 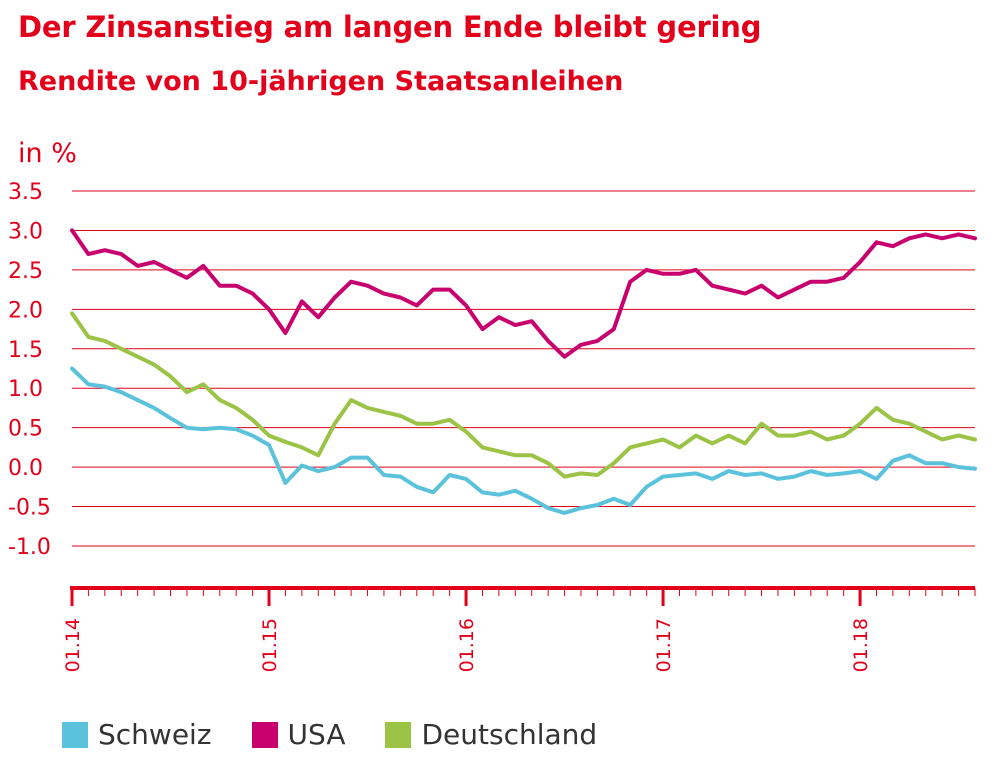 What do you see at coordinates (155, 734) in the screenshot?
I see `legend-label-schweiz: Schweiz` at bounding box center [155, 734].